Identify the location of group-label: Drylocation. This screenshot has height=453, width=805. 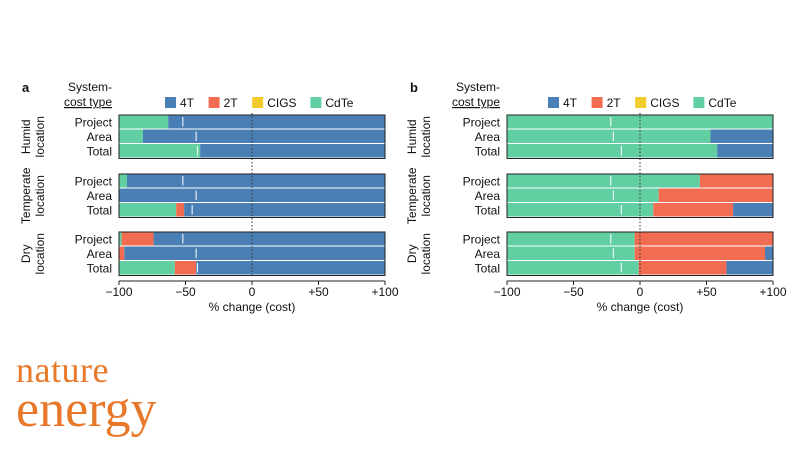
(33, 253).